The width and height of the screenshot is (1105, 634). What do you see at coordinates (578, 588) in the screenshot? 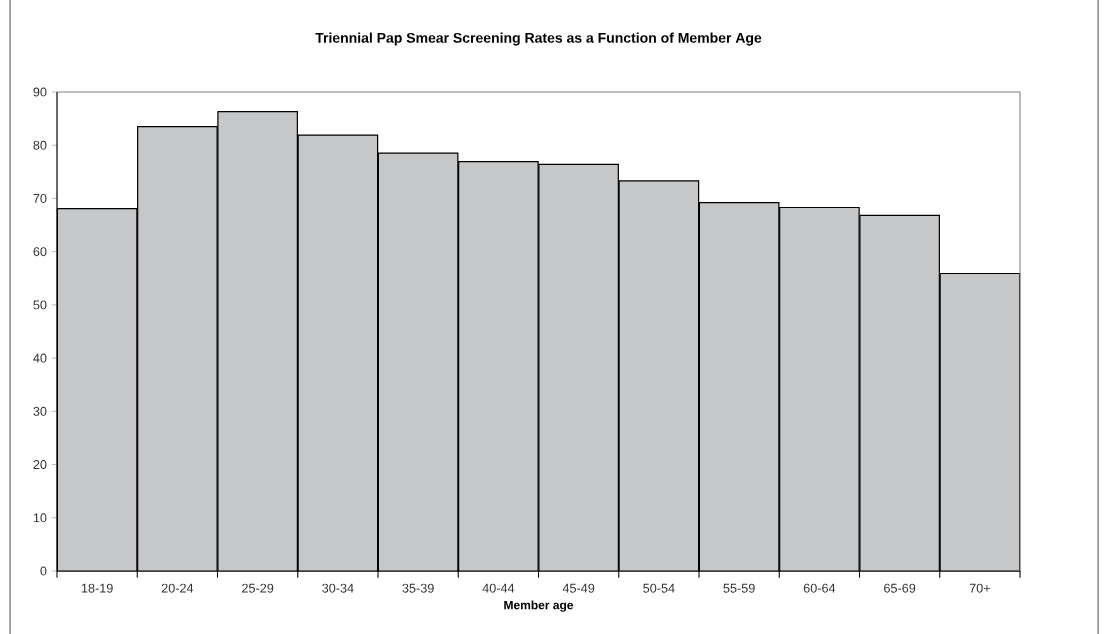
I see `x-tick-label: 45-49` at bounding box center [578, 588].